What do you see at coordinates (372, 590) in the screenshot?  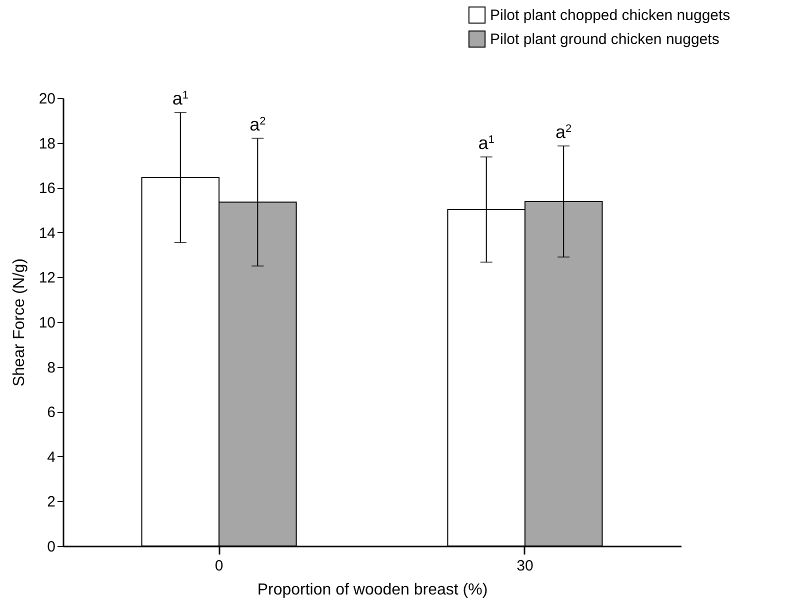 I see `x-axis-title: Proportion of wooden breast (%)` at bounding box center [372, 590].